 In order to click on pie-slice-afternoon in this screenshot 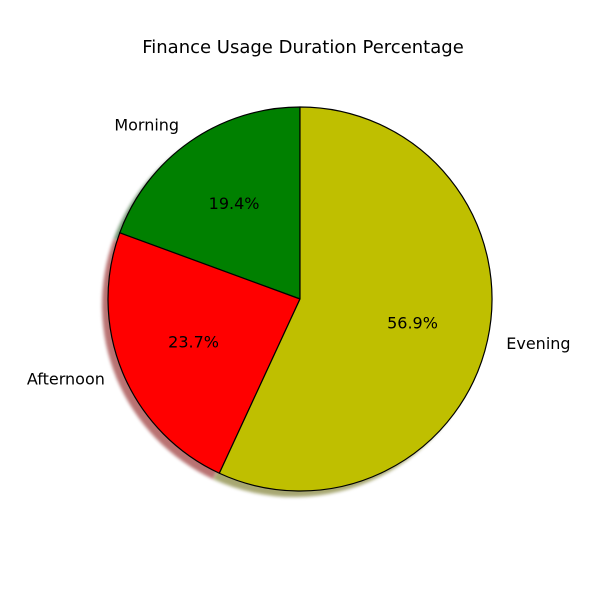, I will do `click(204, 353)`.